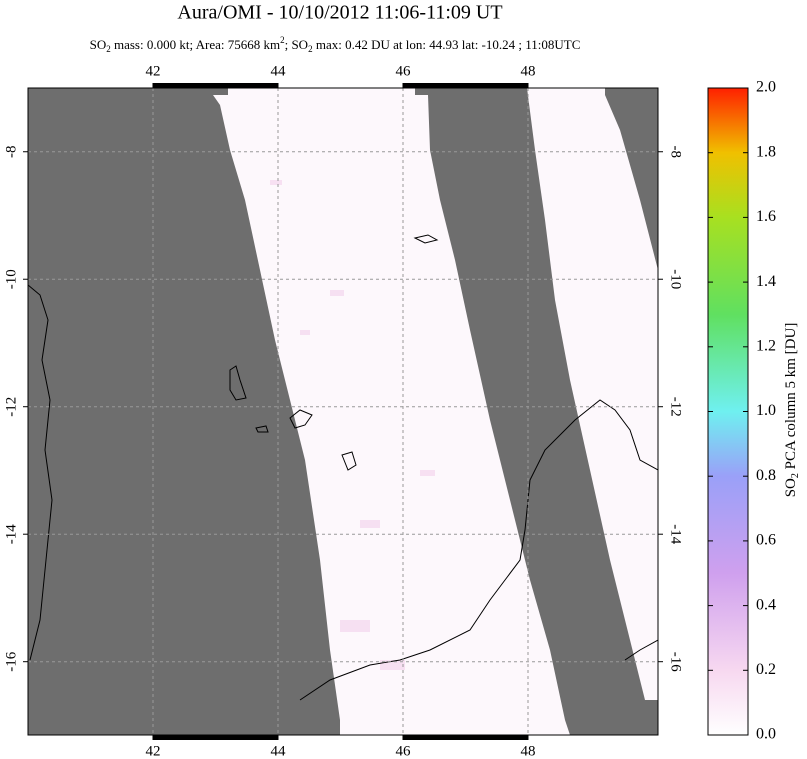 The height and width of the screenshot is (759, 807). What do you see at coordinates (195, 44) in the screenshot?
I see `subtitle-part: mass: 0.000 kt; Area: 75668 km` at bounding box center [195, 44].